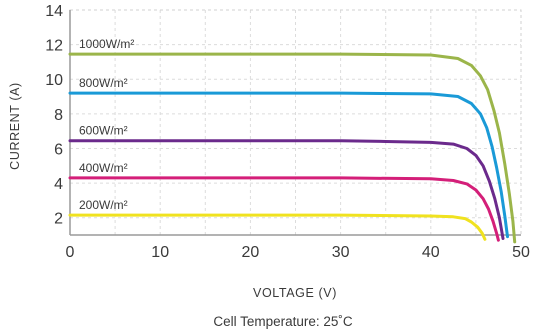 The height and width of the screenshot is (335, 535). I want to click on y-tick-label: 12, so click(54, 46).